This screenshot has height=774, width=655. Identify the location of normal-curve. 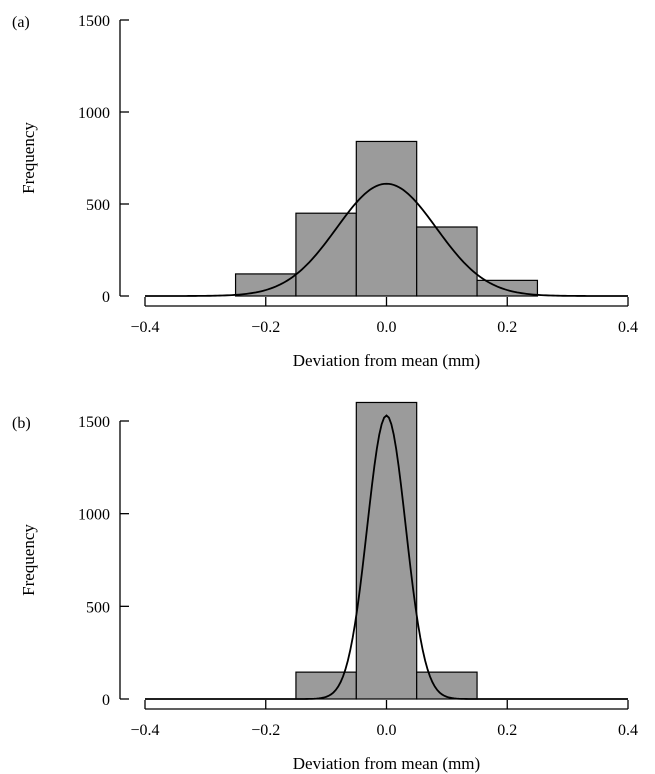
(386, 239).